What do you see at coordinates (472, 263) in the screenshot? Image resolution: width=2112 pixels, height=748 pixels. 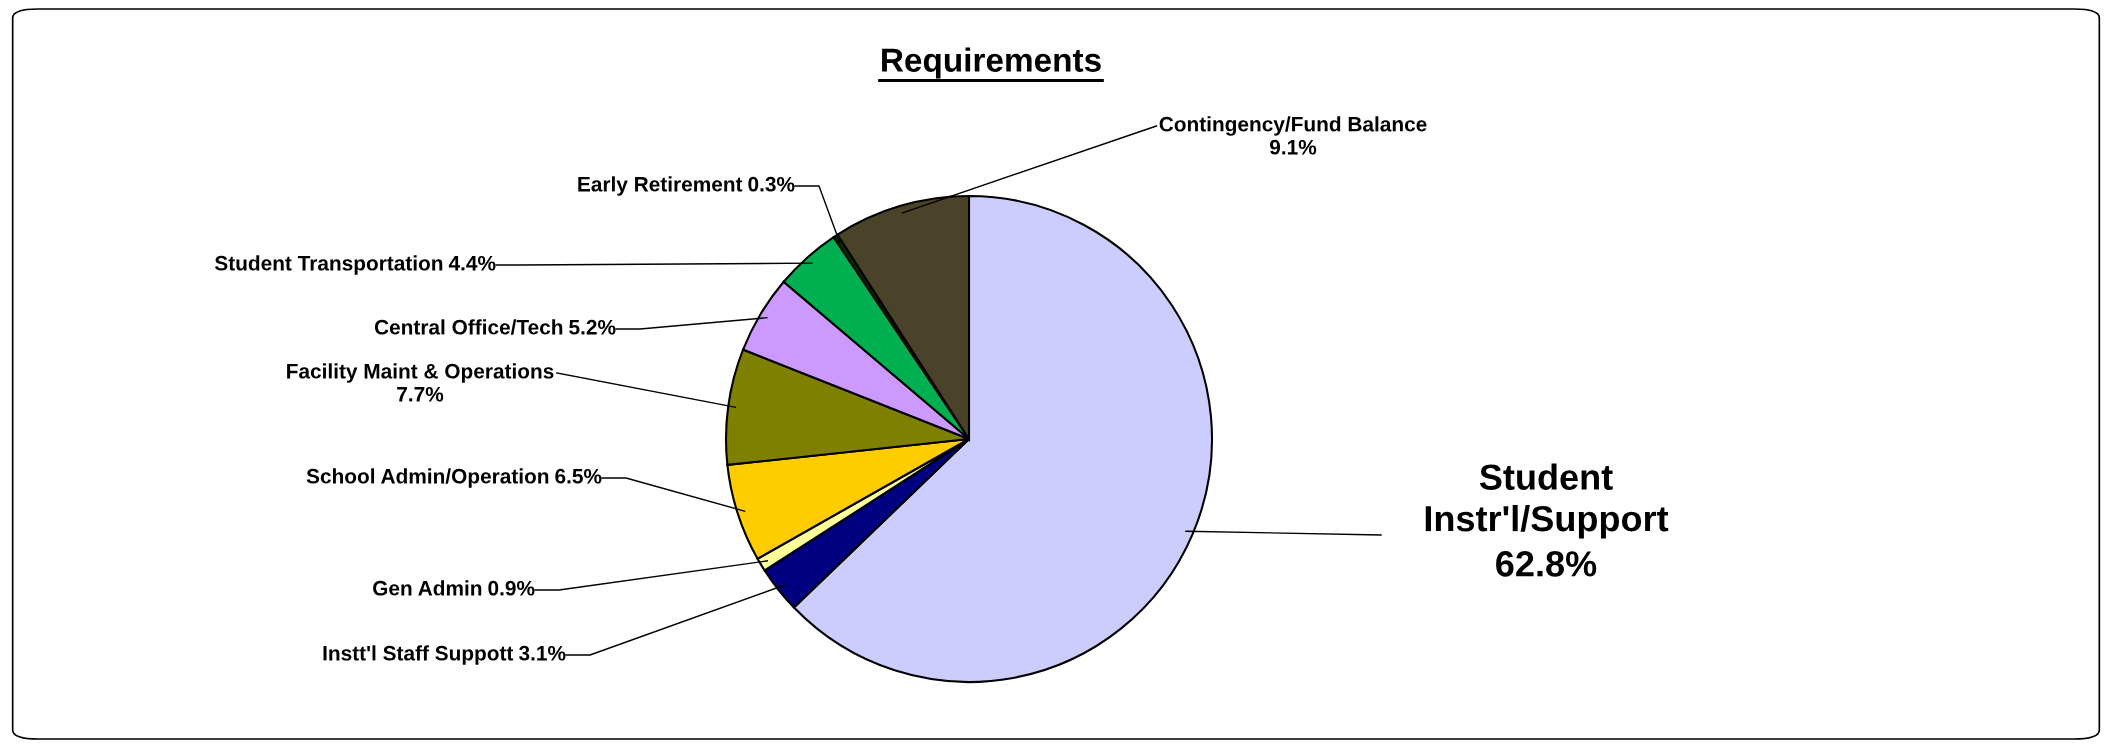 I see `data-label: 4.4%` at bounding box center [472, 263].